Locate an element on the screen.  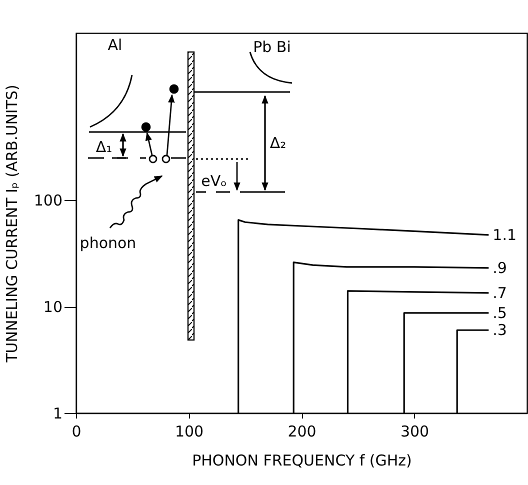
x-tick-label: 300 is located at coordinates (415, 431).